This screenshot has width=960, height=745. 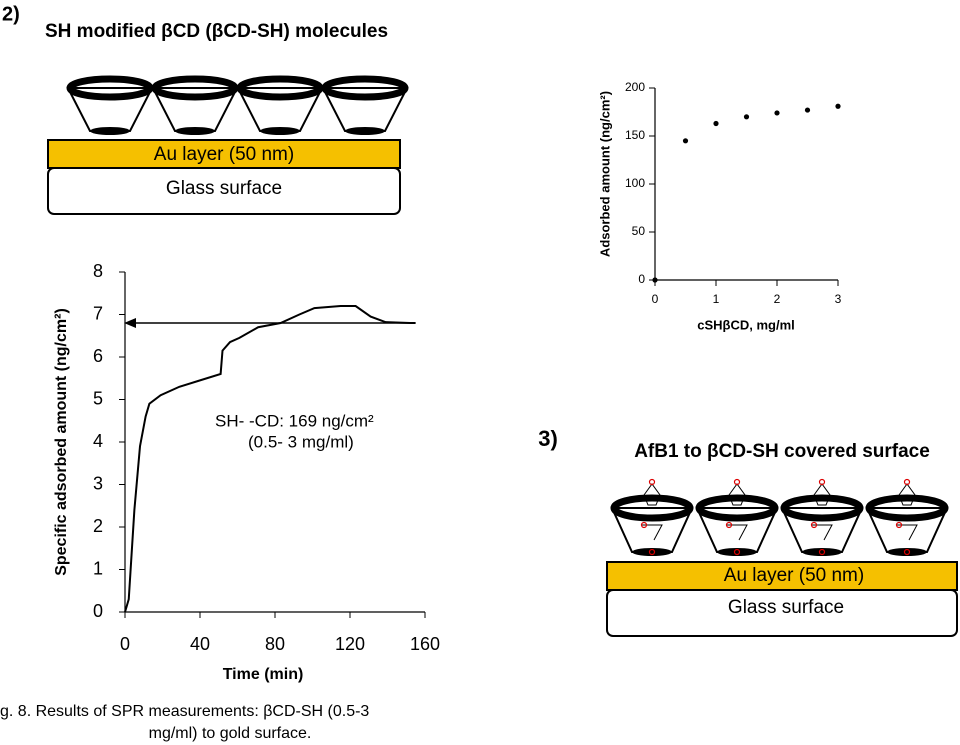 What do you see at coordinates (98, 271) in the screenshot?
I see `y-tick-label: 8` at bounding box center [98, 271].